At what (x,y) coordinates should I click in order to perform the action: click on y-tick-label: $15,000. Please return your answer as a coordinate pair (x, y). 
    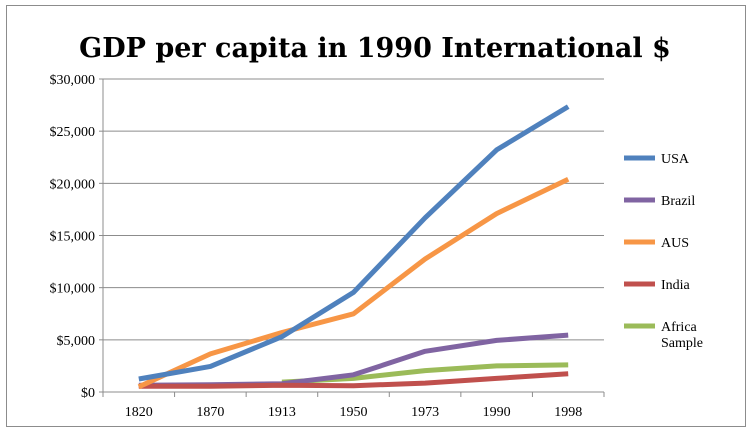
    Looking at the image, I should click on (73, 237).